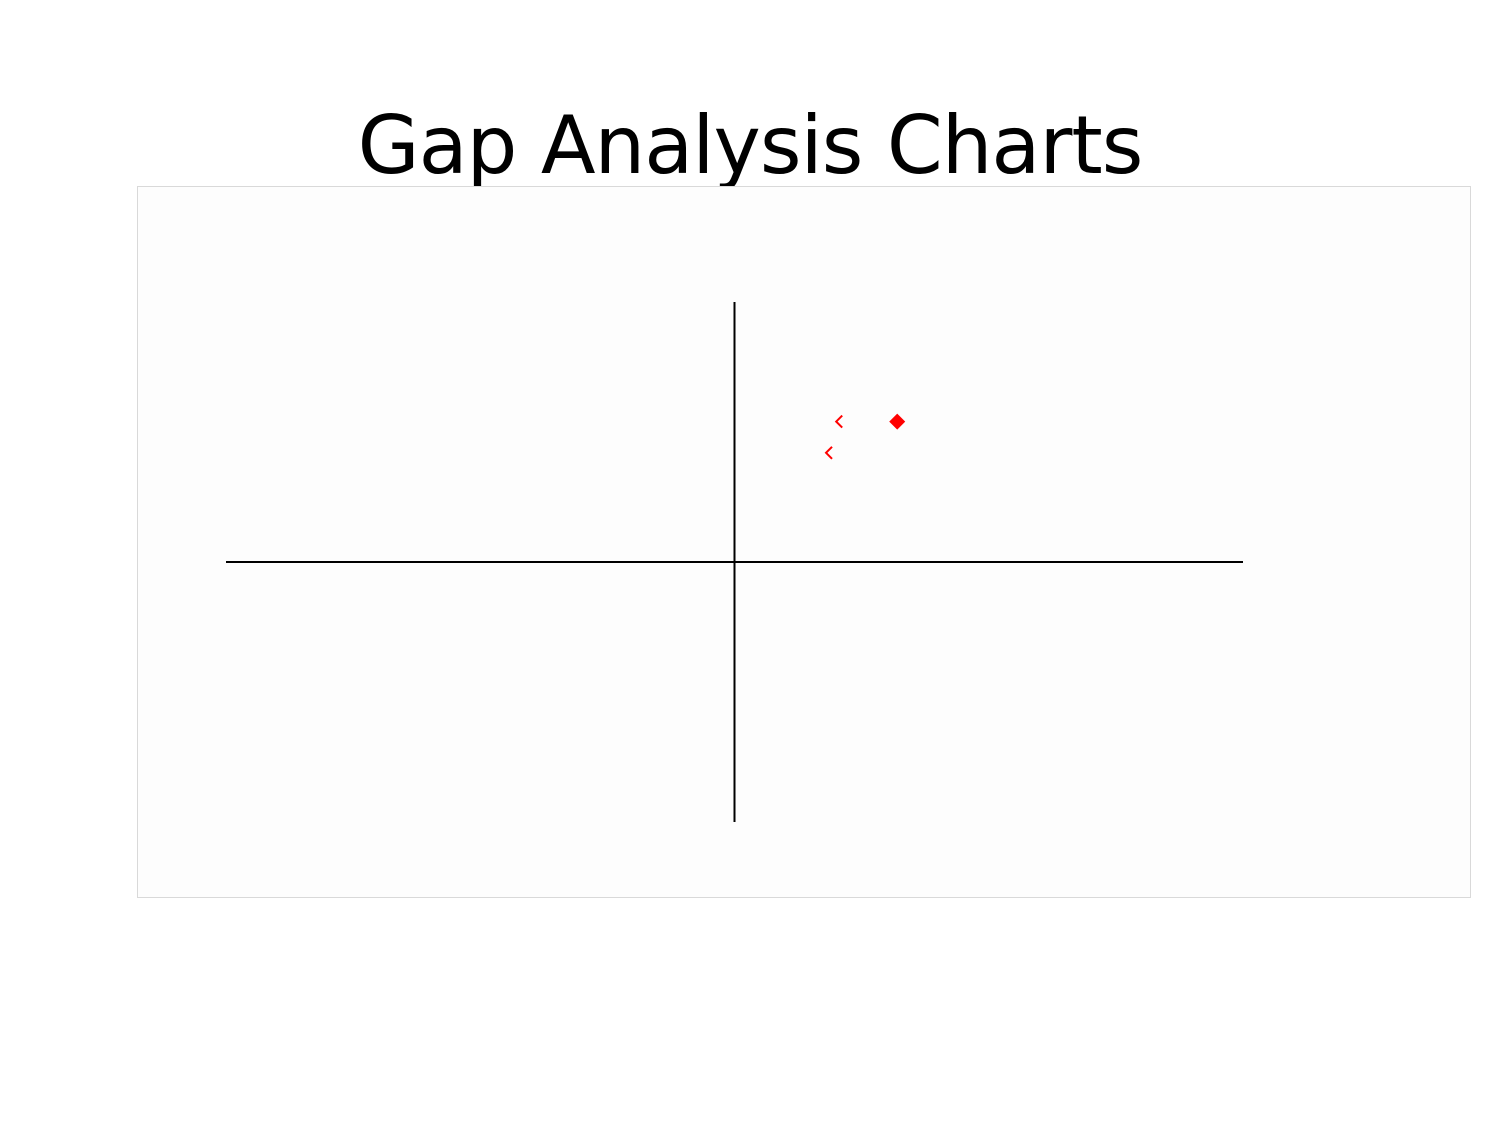  What do you see at coordinates (750, 145) in the screenshot?
I see `slide-title: Gap Analysis Charts` at bounding box center [750, 145].